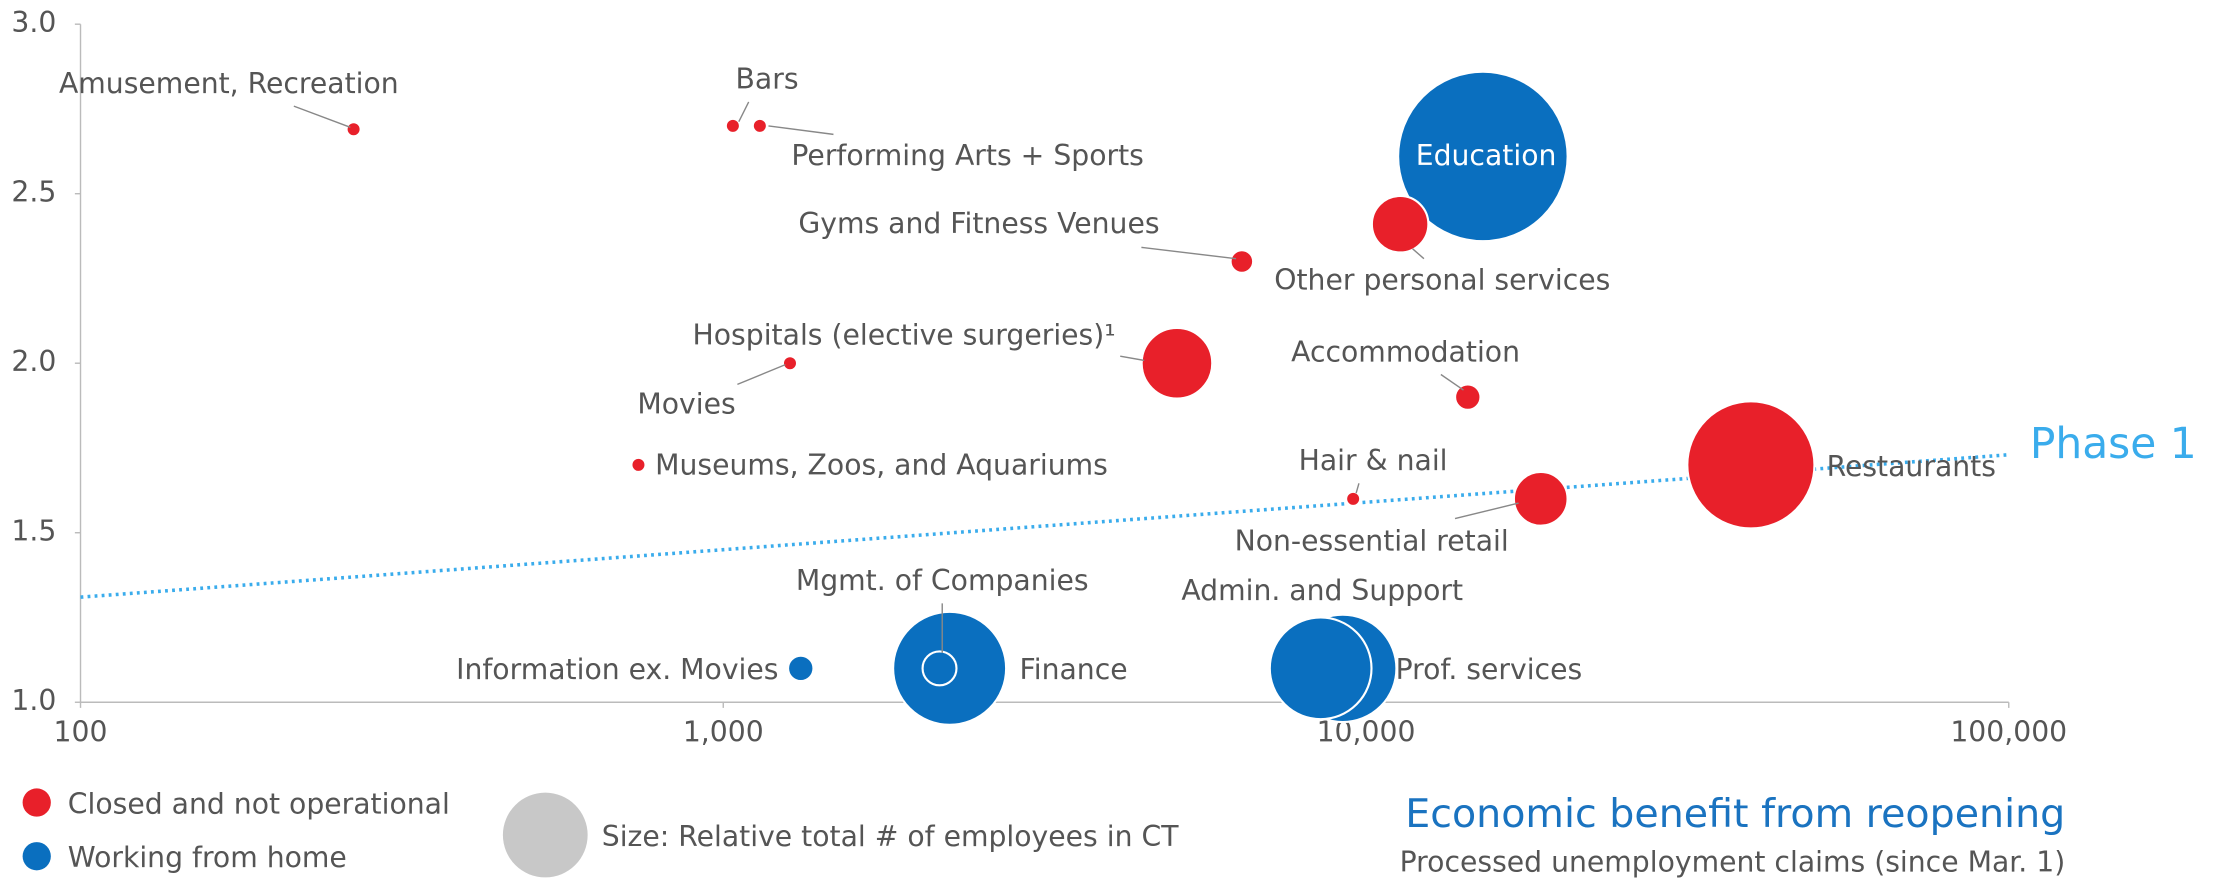  What do you see at coordinates (33, 361) in the screenshot?
I see `y-tick-label: 2.0` at bounding box center [33, 361].